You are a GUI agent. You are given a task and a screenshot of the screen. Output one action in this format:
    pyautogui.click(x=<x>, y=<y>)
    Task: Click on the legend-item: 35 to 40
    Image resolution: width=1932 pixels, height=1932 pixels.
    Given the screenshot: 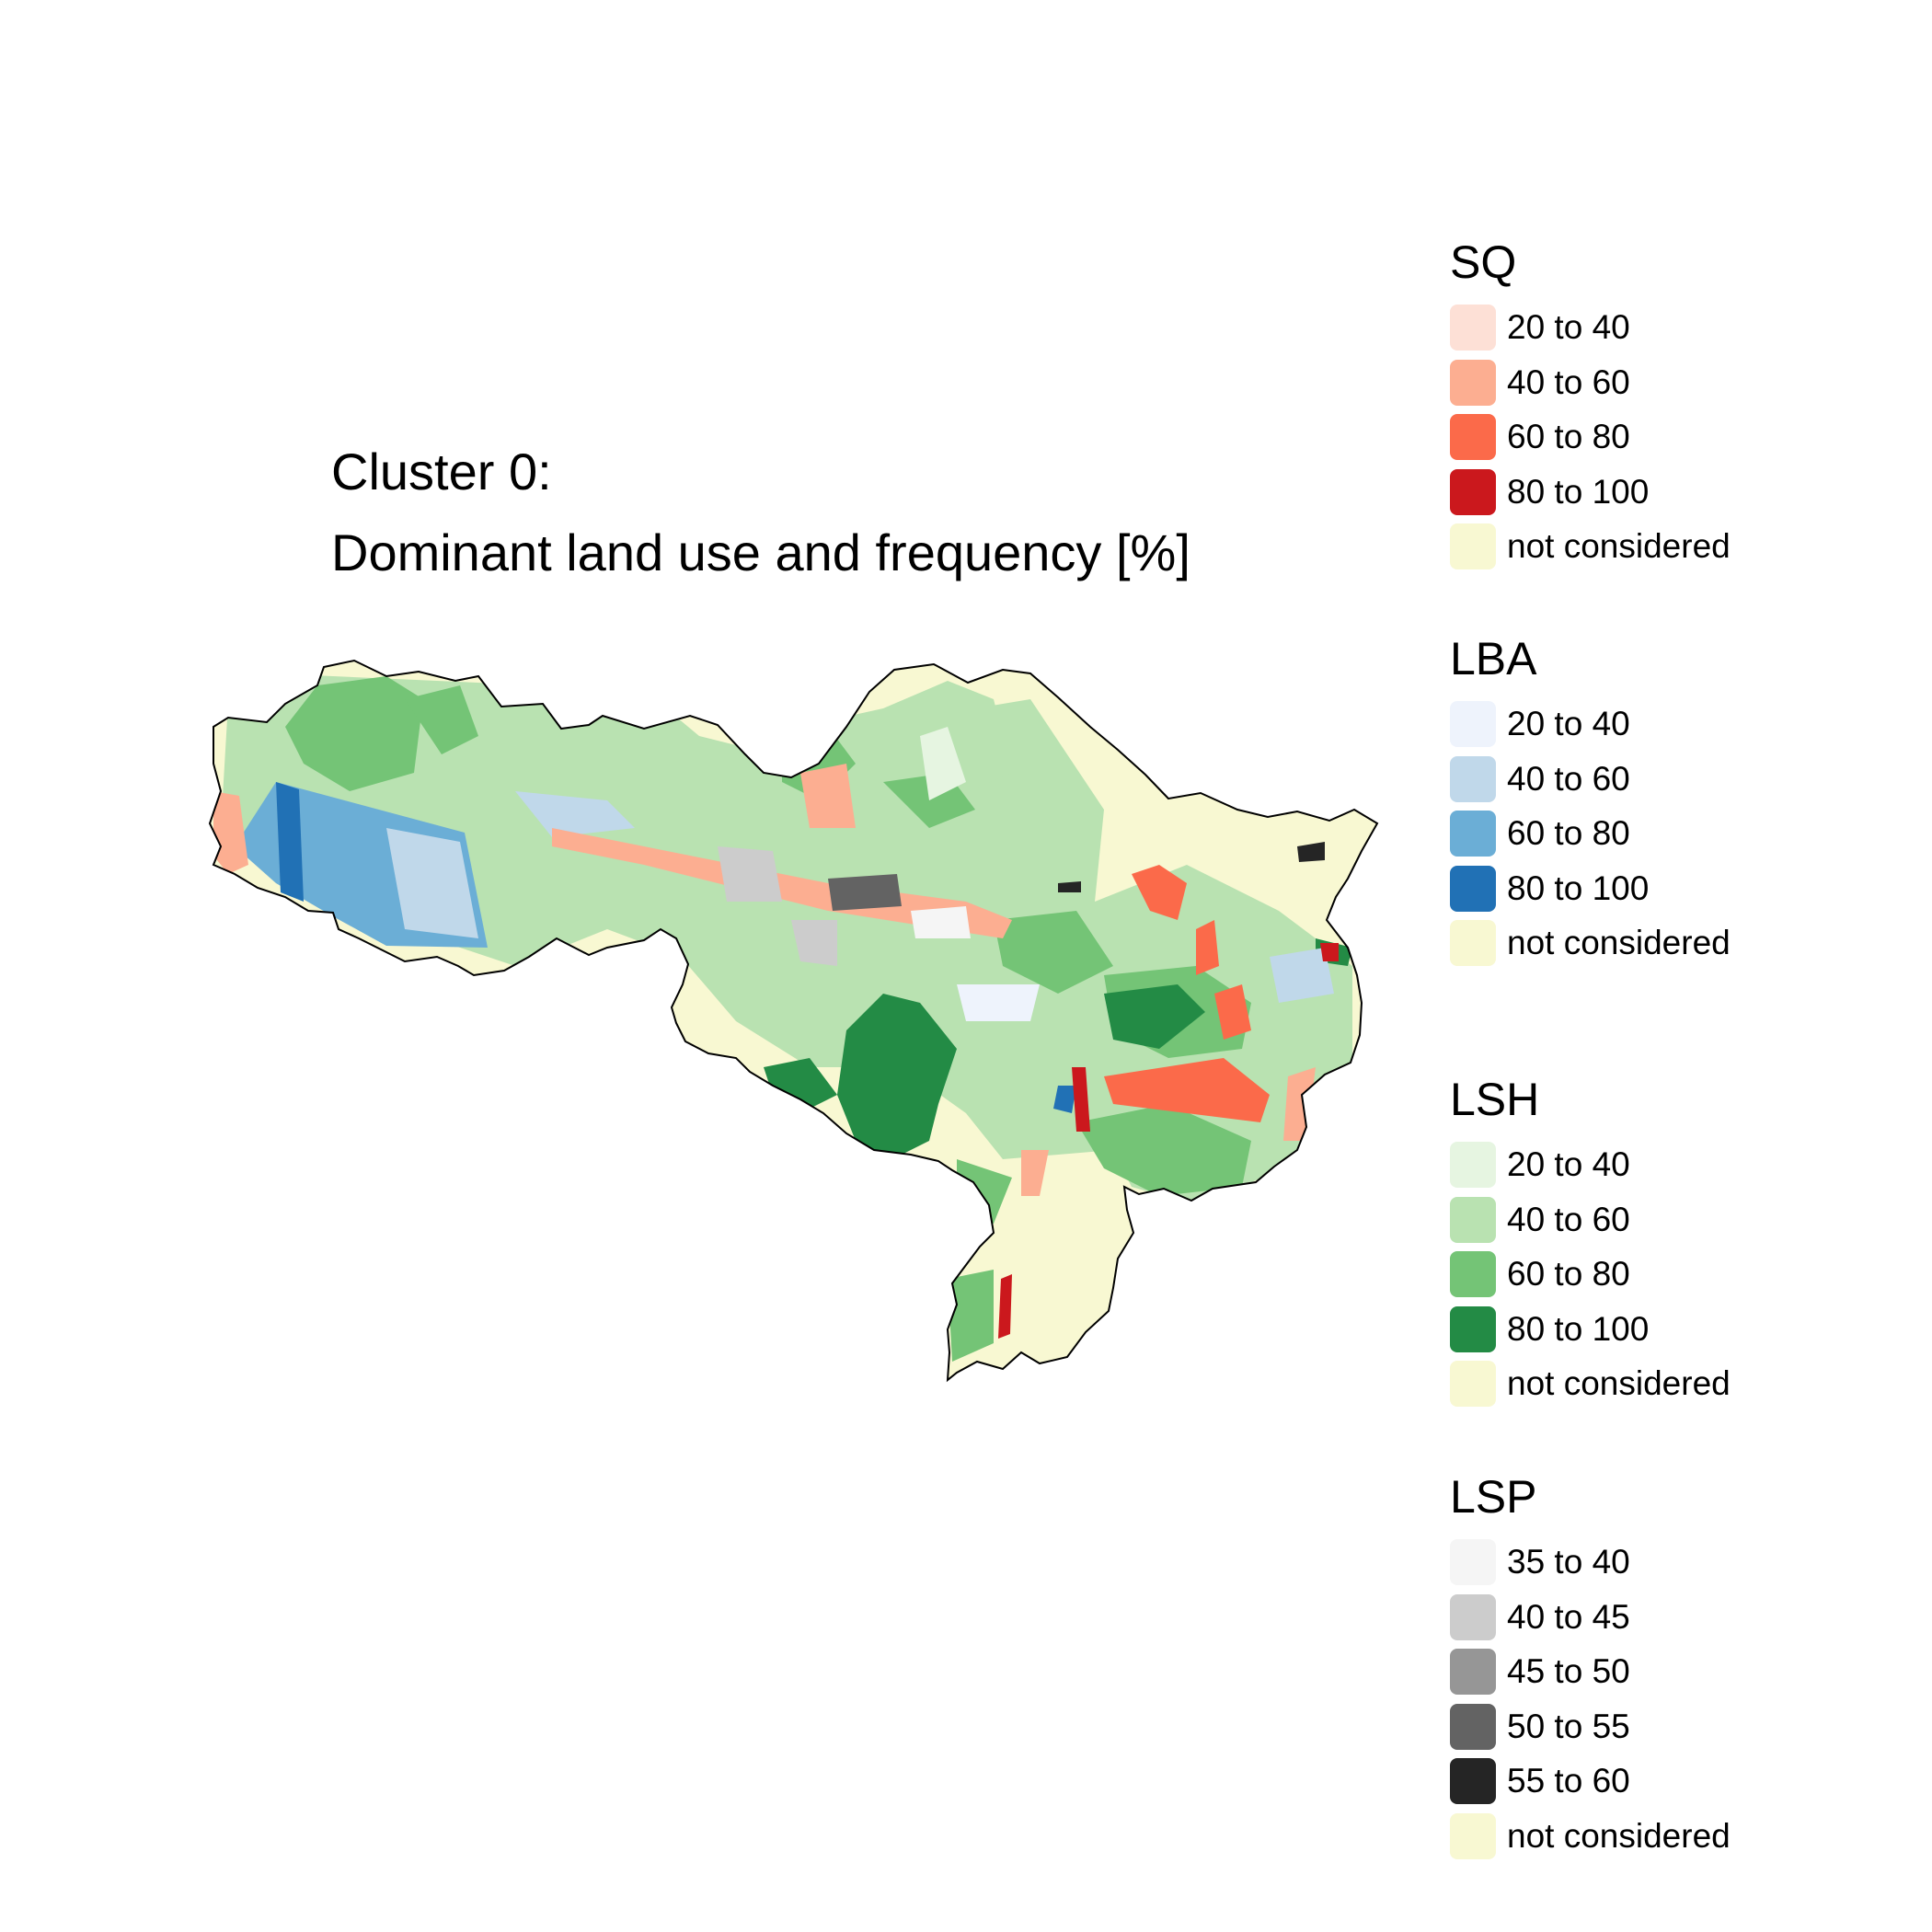 What is the action you would take?
    pyautogui.click(x=1540, y=1561)
    